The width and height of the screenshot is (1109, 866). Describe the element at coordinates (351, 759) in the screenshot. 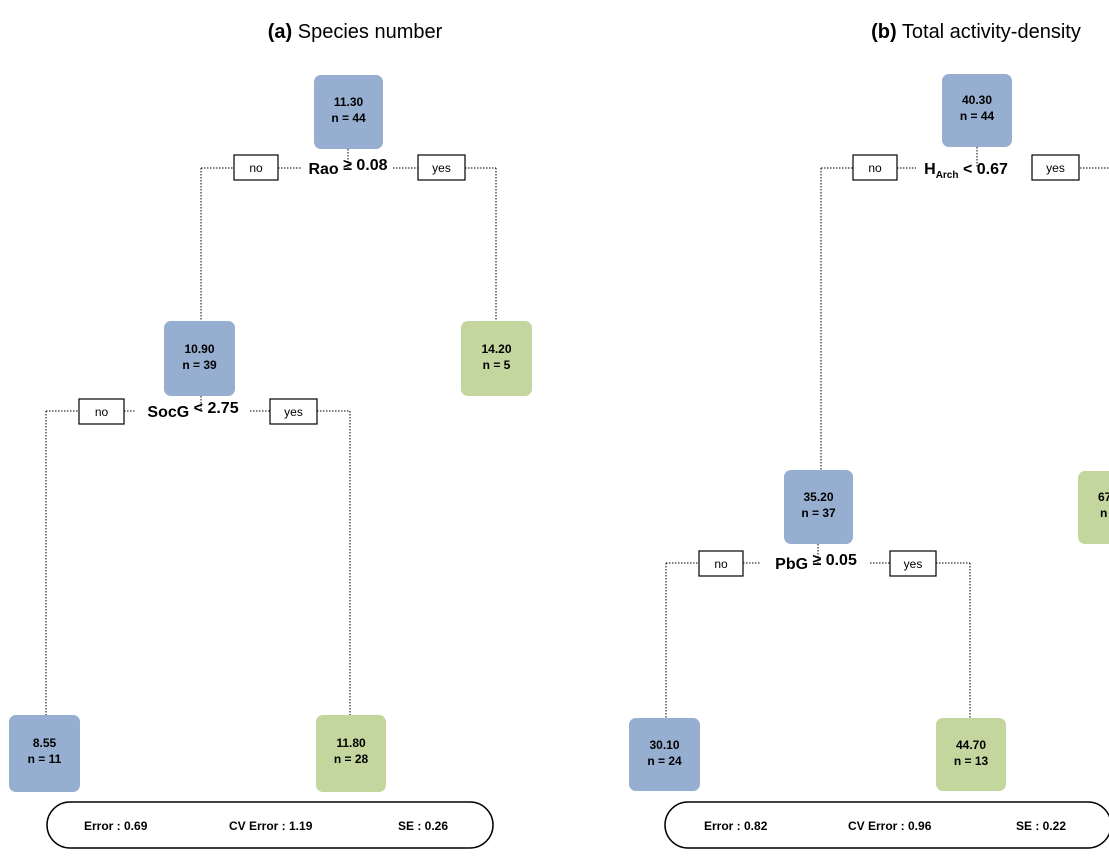

I see `node-count: n = 28` at that location.